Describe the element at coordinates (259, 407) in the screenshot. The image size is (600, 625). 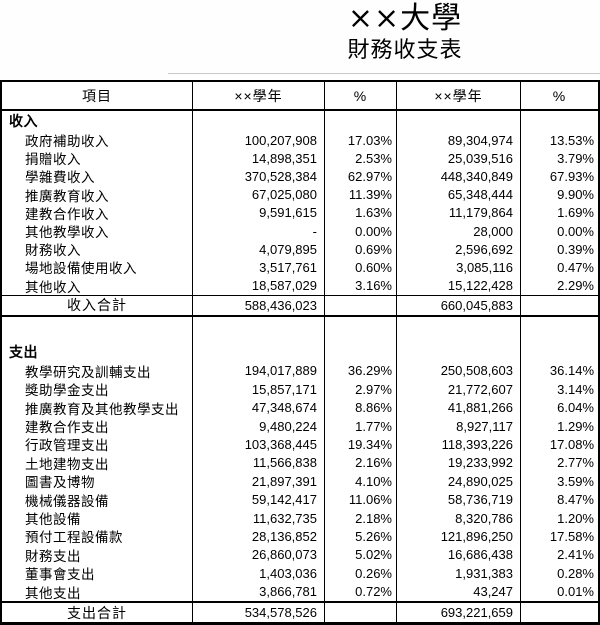
I see `amount-year1: 47,348,674` at that location.